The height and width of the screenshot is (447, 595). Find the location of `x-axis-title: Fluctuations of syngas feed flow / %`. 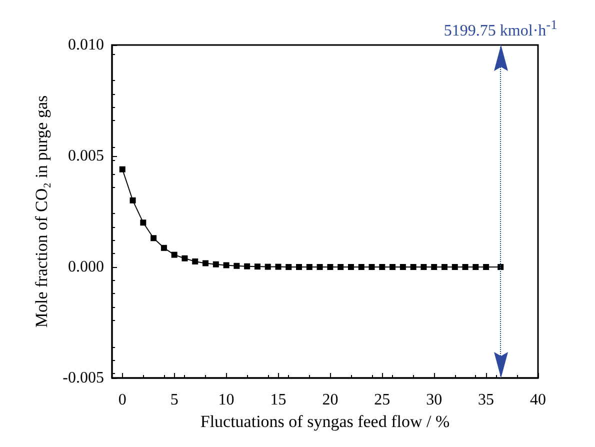

x-axis-title: Fluctuations of syngas feed flow / % is located at coordinates (325, 421).